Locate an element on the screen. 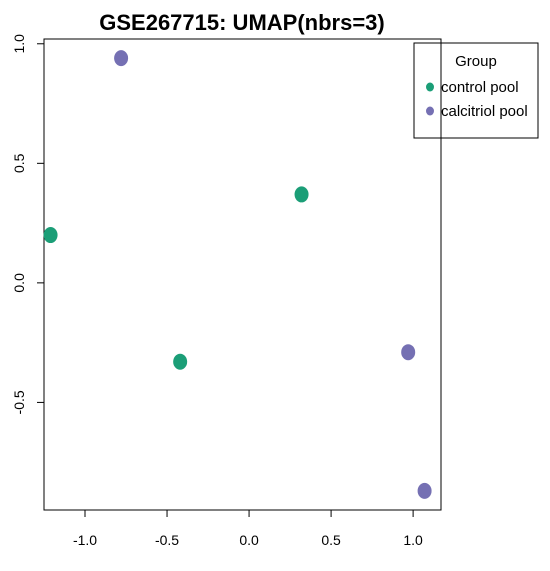  x-tick-label: -1.0 is located at coordinates (85, 540).